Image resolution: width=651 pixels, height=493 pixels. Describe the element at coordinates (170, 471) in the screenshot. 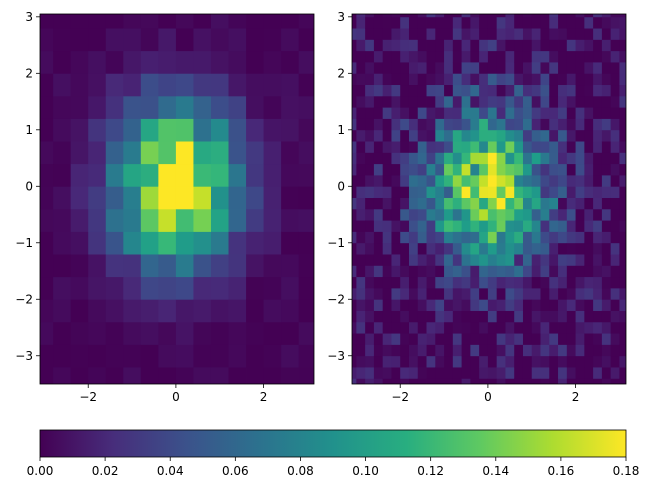

I see `colorbar-tick-label: 0.04` at that location.